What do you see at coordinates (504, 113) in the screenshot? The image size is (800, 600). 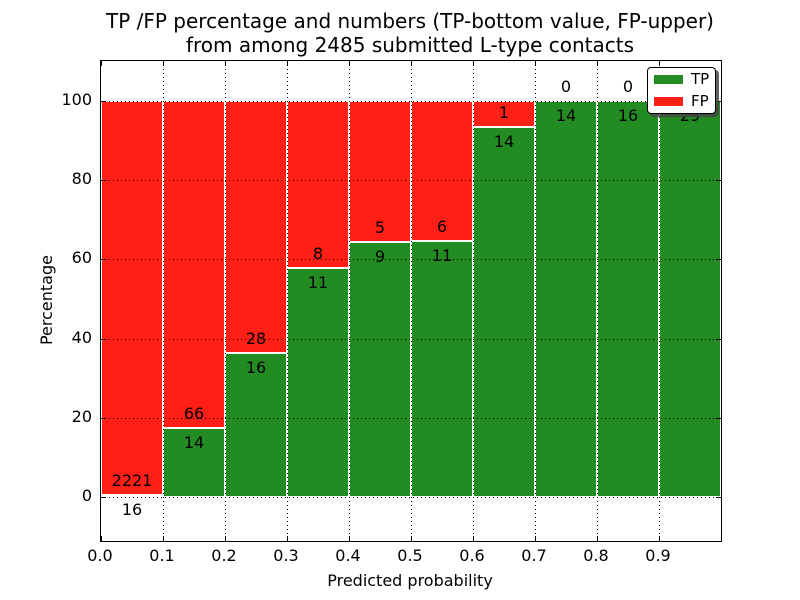 I see `fp-count-label: 1` at bounding box center [504, 113].